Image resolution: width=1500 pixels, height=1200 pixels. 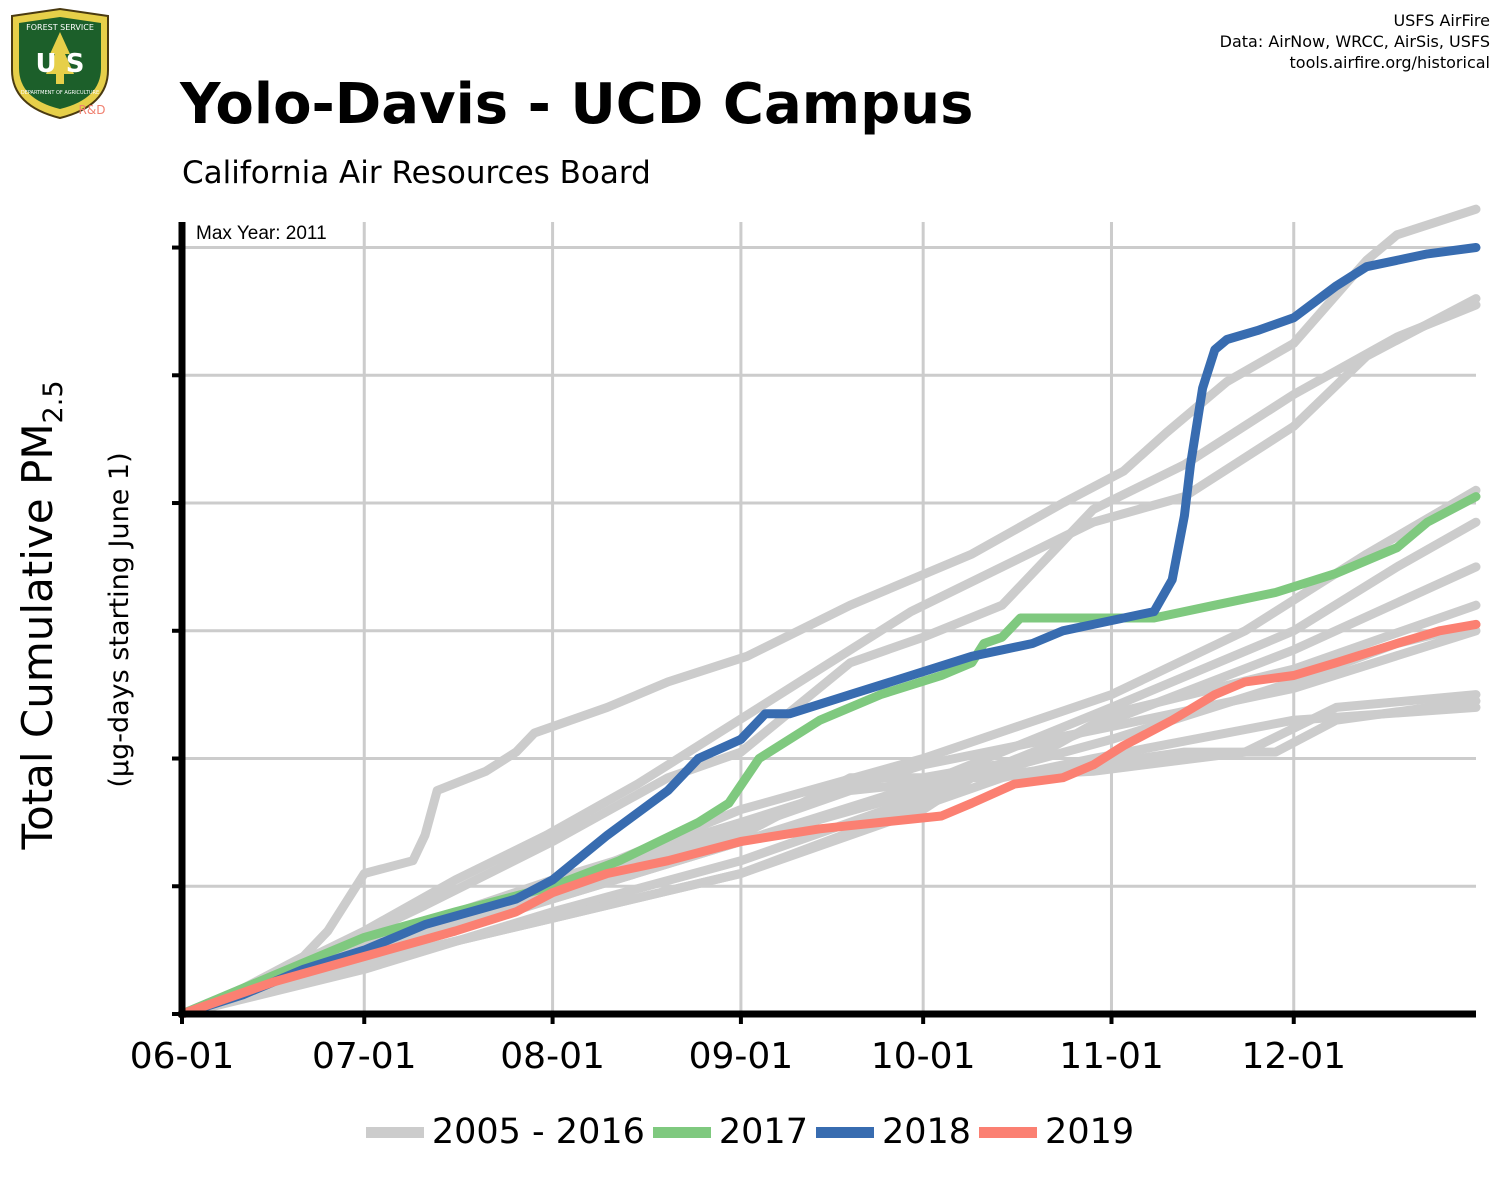 What do you see at coordinates (741, 1056) in the screenshot?
I see `x-tick-label: 09-01` at bounding box center [741, 1056].